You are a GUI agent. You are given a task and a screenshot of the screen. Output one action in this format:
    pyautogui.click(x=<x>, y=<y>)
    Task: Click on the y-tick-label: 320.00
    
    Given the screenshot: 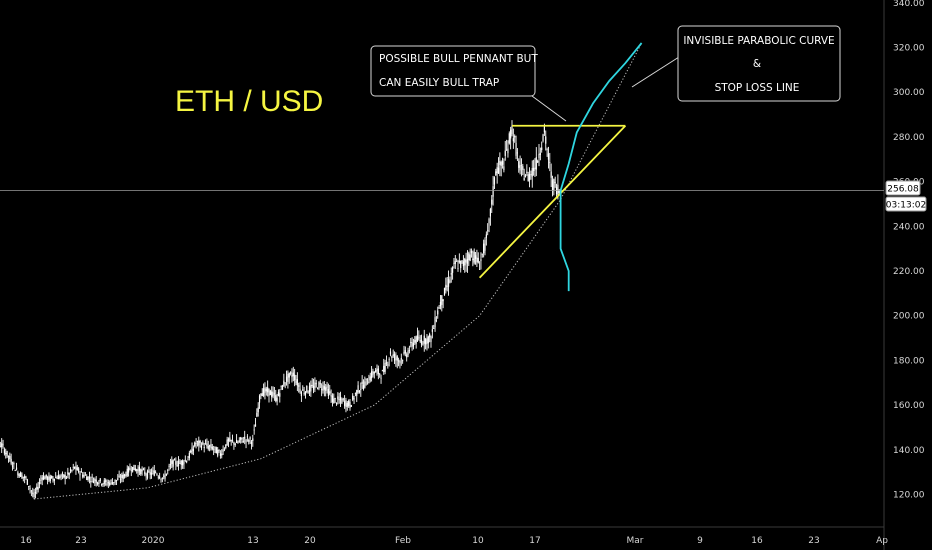 What is the action you would take?
    pyautogui.click(x=909, y=49)
    